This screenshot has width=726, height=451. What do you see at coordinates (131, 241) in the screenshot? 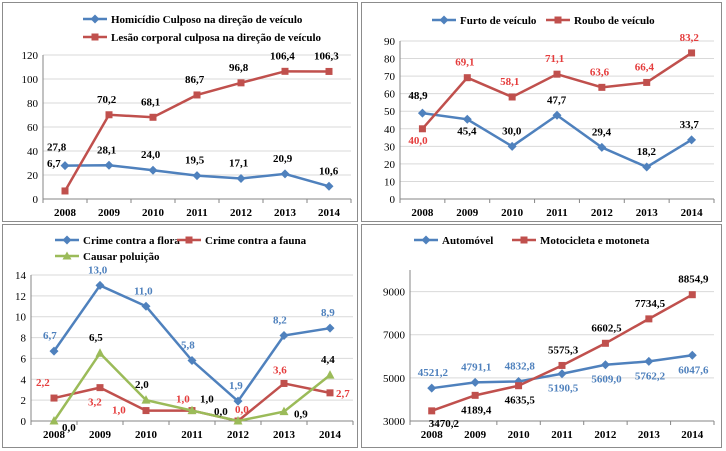
I see `legend-label-flora: Crime contra a flora` at bounding box center [131, 241].